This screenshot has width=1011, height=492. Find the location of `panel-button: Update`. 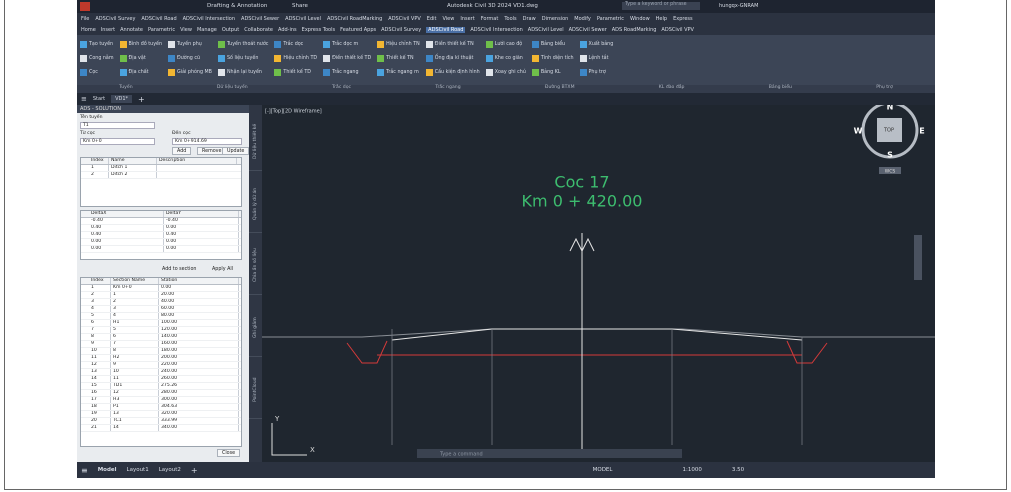

panel-button: Update is located at coordinates (236, 151).